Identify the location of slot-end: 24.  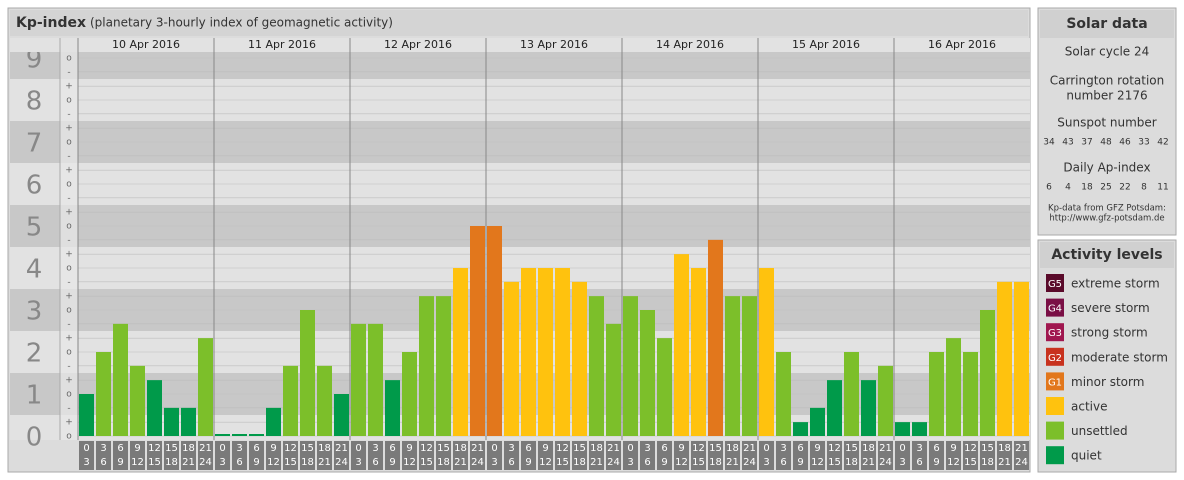
(749, 462).